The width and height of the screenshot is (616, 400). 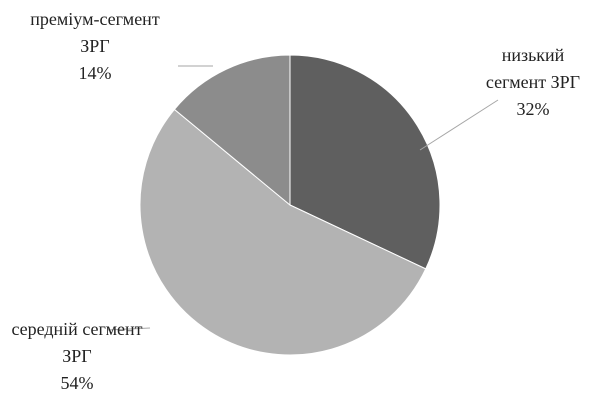 I want to click on value-label: 14%, so click(x=95, y=73).